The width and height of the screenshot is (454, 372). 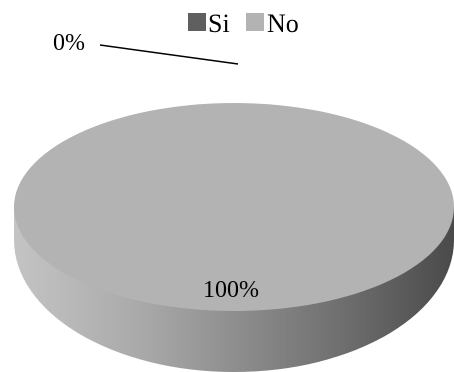 What do you see at coordinates (243, 23) in the screenshot?
I see `legend: Si No` at bounding box center [243, 23].